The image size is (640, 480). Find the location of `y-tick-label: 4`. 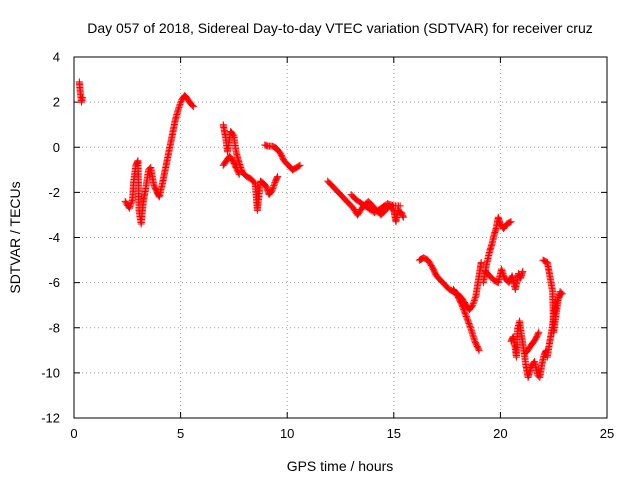

y-tick-label: 4 is located at coordinates (56, 57).